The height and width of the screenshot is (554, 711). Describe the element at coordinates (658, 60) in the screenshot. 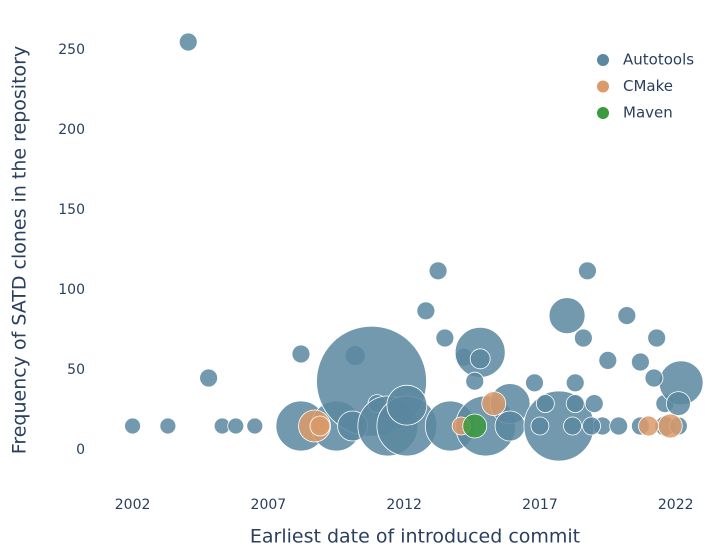

I see `legend-label: Autotools` at that location.